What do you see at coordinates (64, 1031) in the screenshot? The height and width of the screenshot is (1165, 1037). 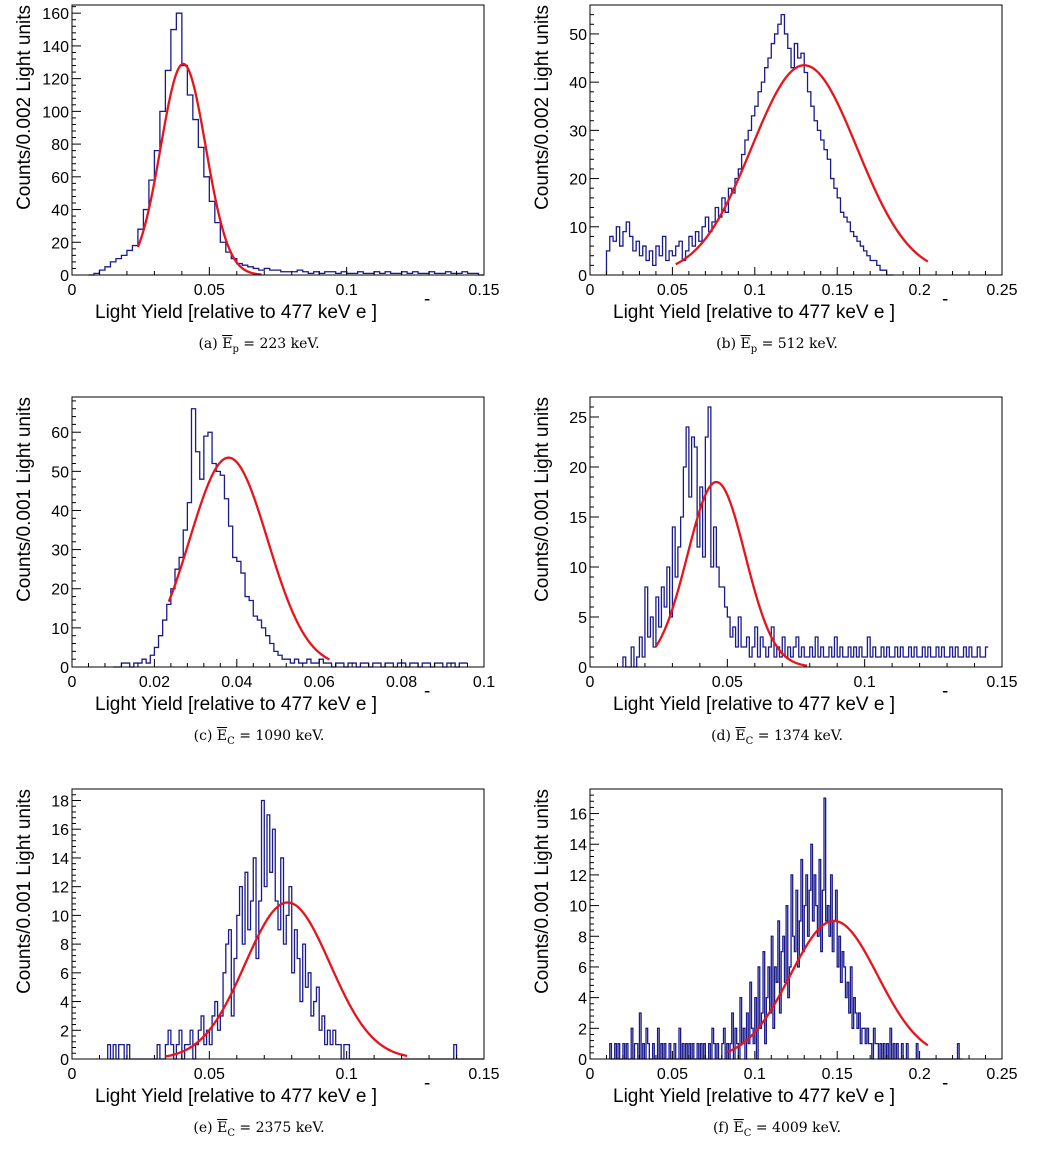 I see `y-tick-label: 2` at bounding box center [64, 1031].